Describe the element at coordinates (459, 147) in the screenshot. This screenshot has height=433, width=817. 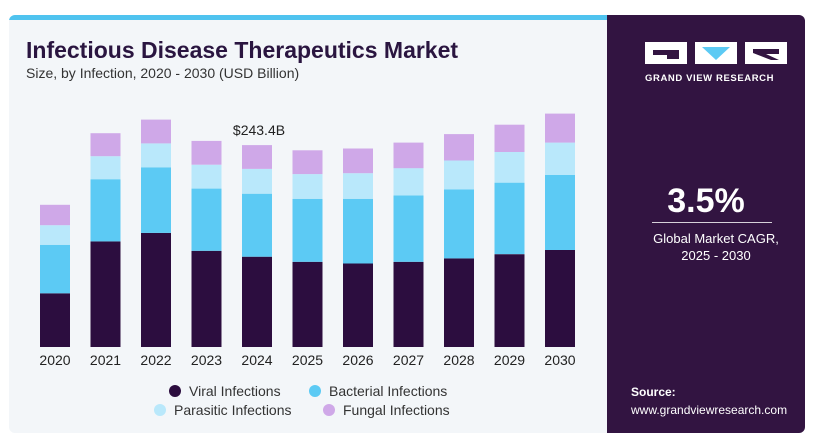
I see `bar-2028-fungal-infections` at that location.